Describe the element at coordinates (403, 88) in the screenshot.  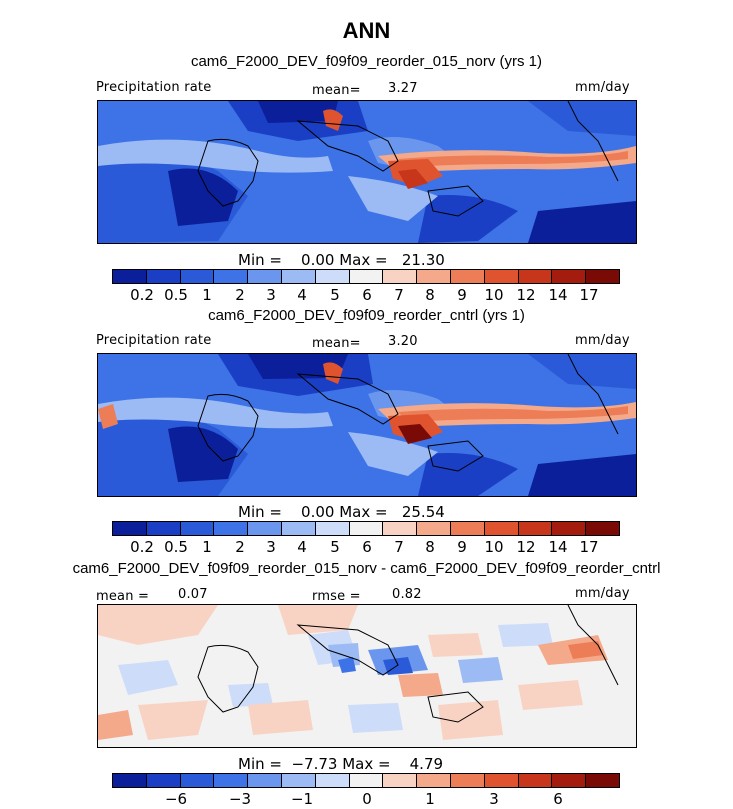
I see `panel1-mean-value: 3.27` at that location.